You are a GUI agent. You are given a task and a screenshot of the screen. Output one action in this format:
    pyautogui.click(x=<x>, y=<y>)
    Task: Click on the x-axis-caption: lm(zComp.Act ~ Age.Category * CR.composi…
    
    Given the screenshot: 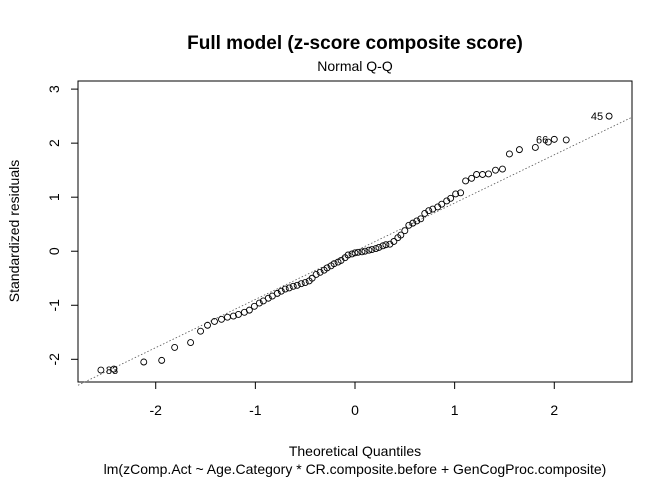 What is the action you would take?
    pyautogui.click(x=355, y=469)
    